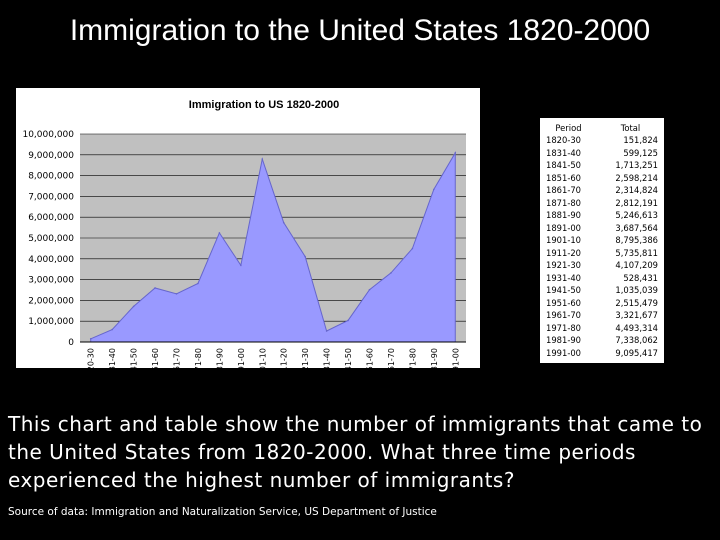 Image resolution: width=720 pixels, height=540 pixels. What do you see at coordinates (563, 327) in the screenshot?
I see `table-cell-period: 1971-80` at bounding box center [563, 327].